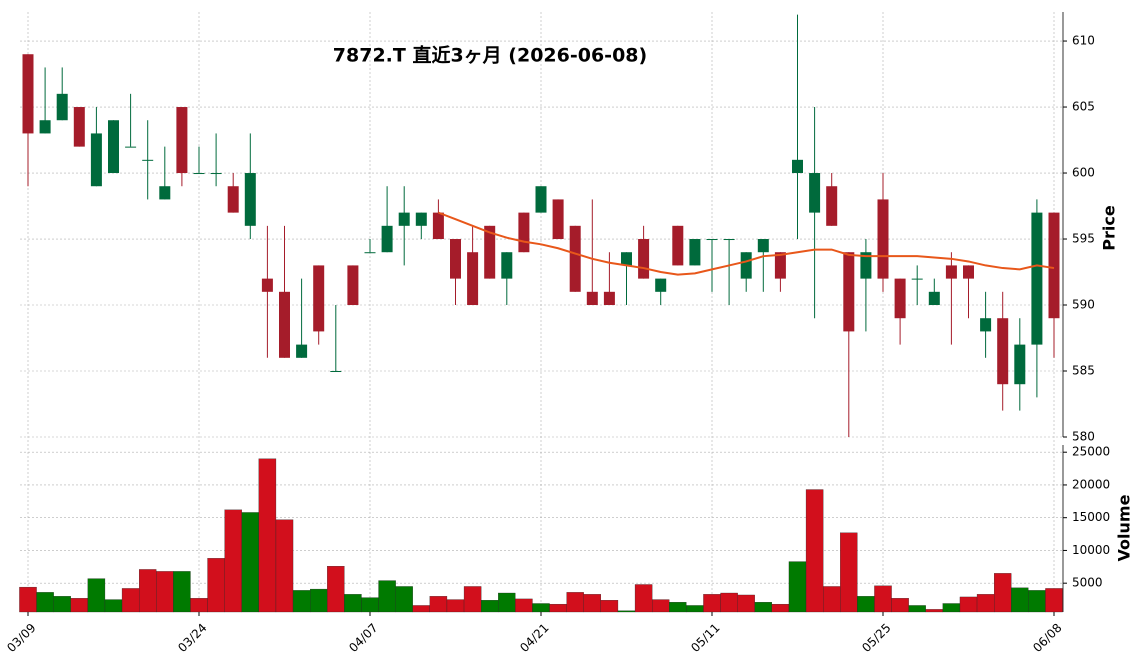  What do you see at coordinates (705, 638) in the screenshot?
I see `x-tick-label: 05/11` at bounding box center [705, 638].